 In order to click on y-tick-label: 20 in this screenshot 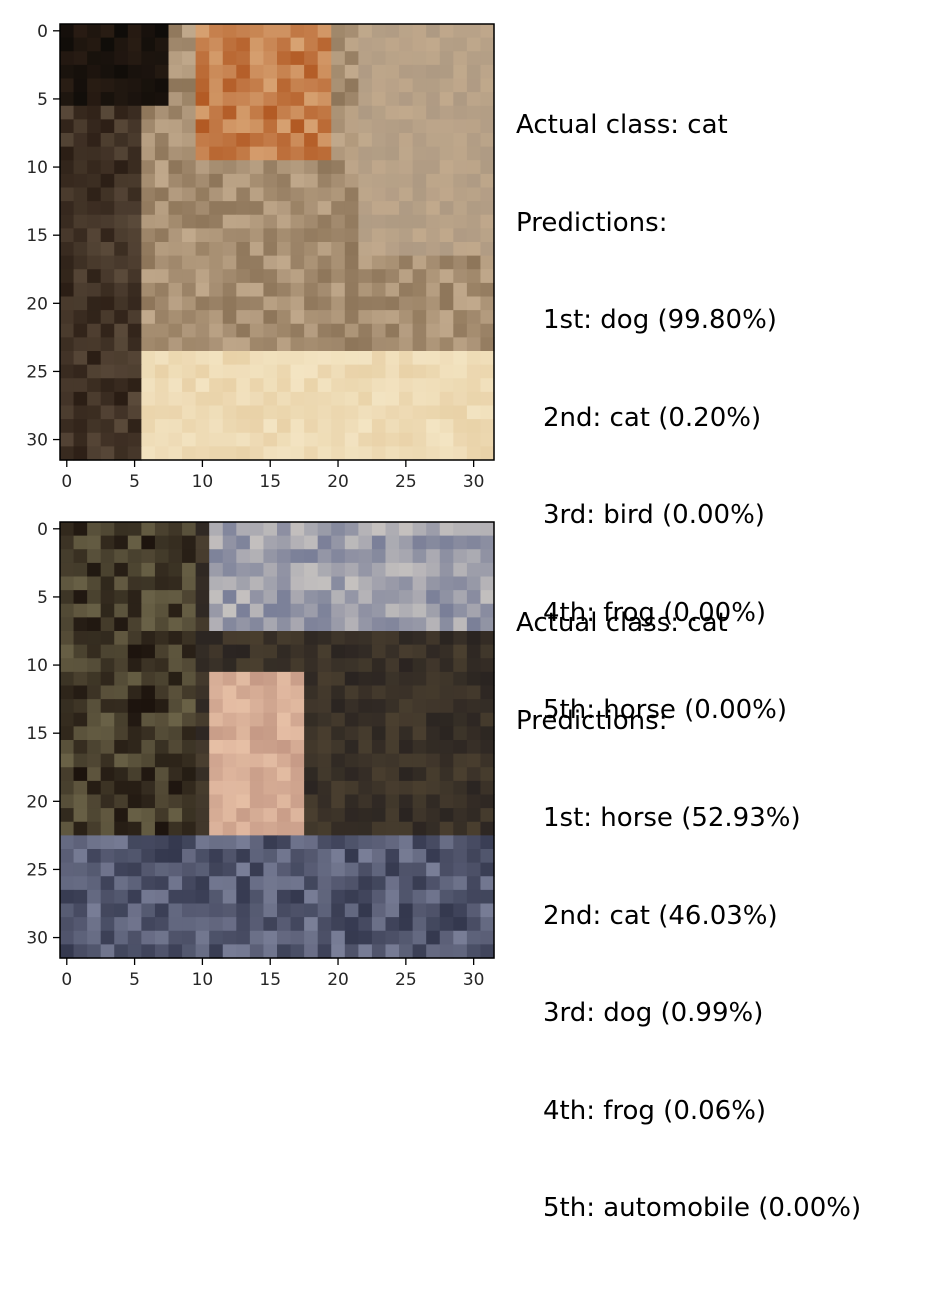, I will do `click(37, 304)`.